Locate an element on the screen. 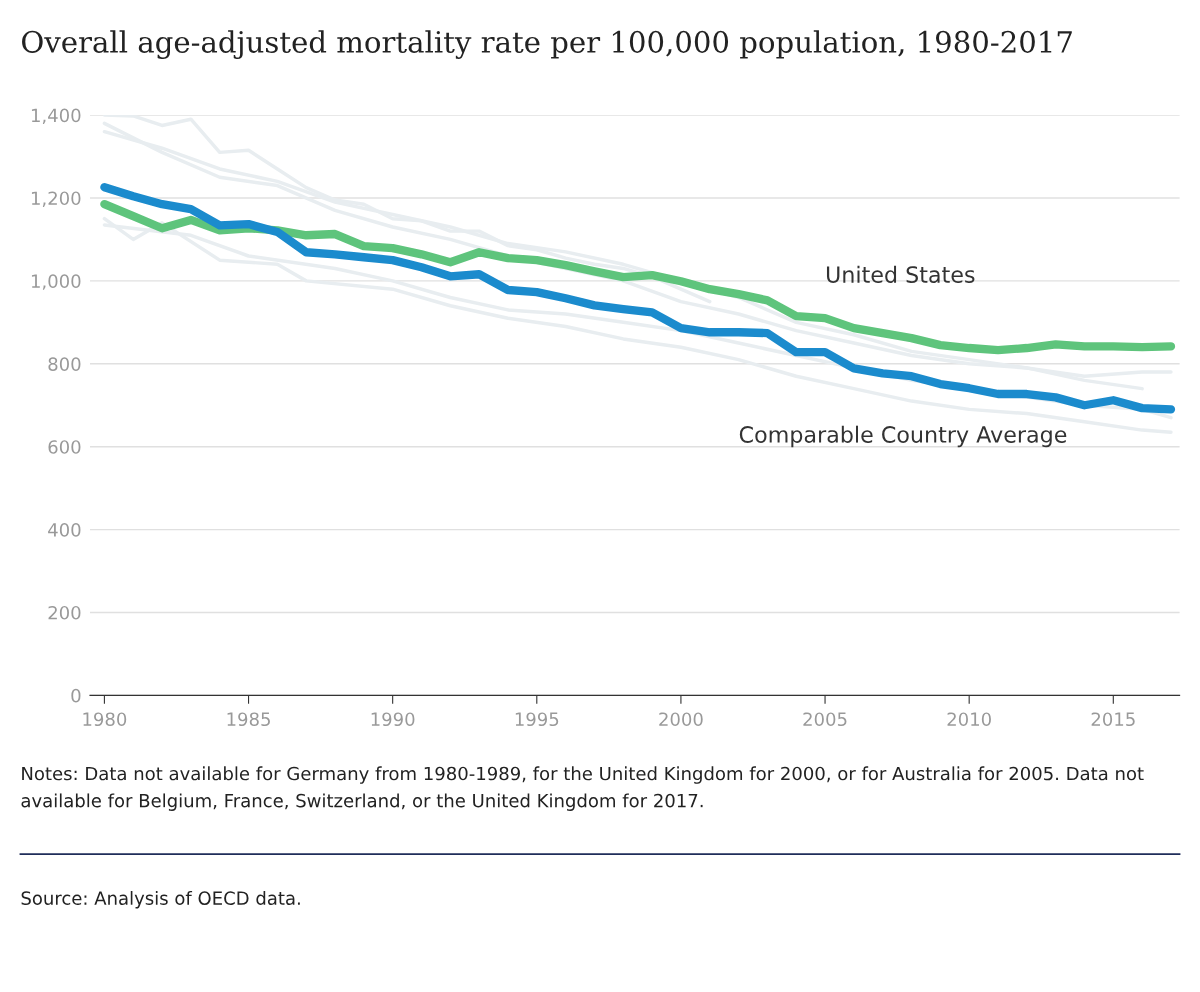  x-tick-label: 1985 is located at coordinates (248, 719).